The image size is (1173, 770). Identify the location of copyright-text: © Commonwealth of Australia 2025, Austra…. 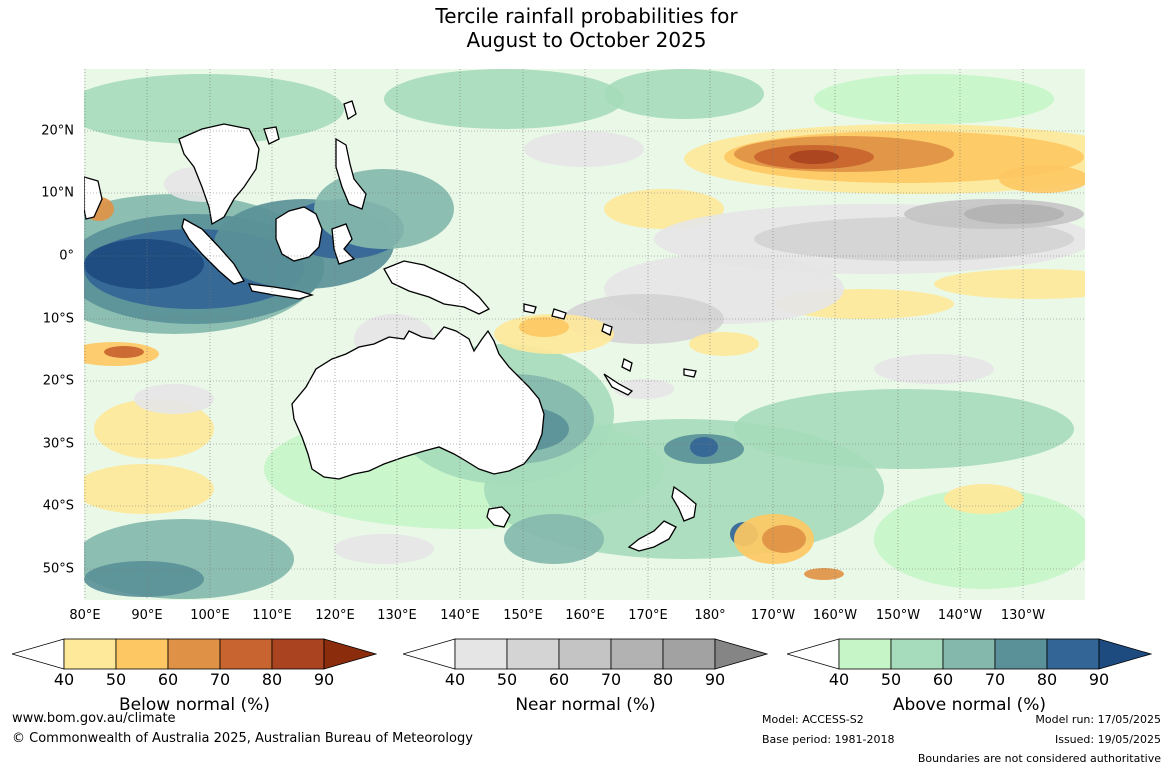
(242, 738).